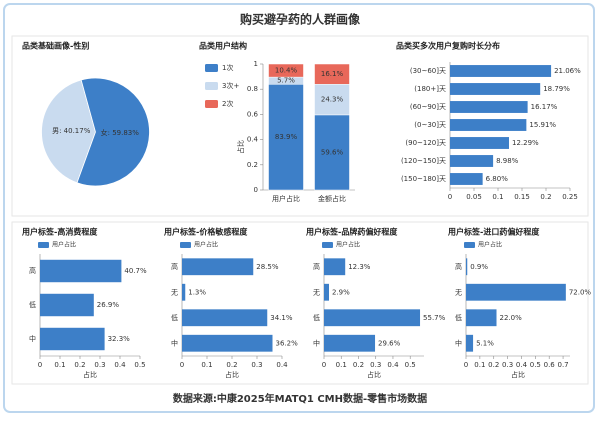  Describe the element at coordinates (567, 71) in the screenshot. I see `value-label: 21.06%` at that location.